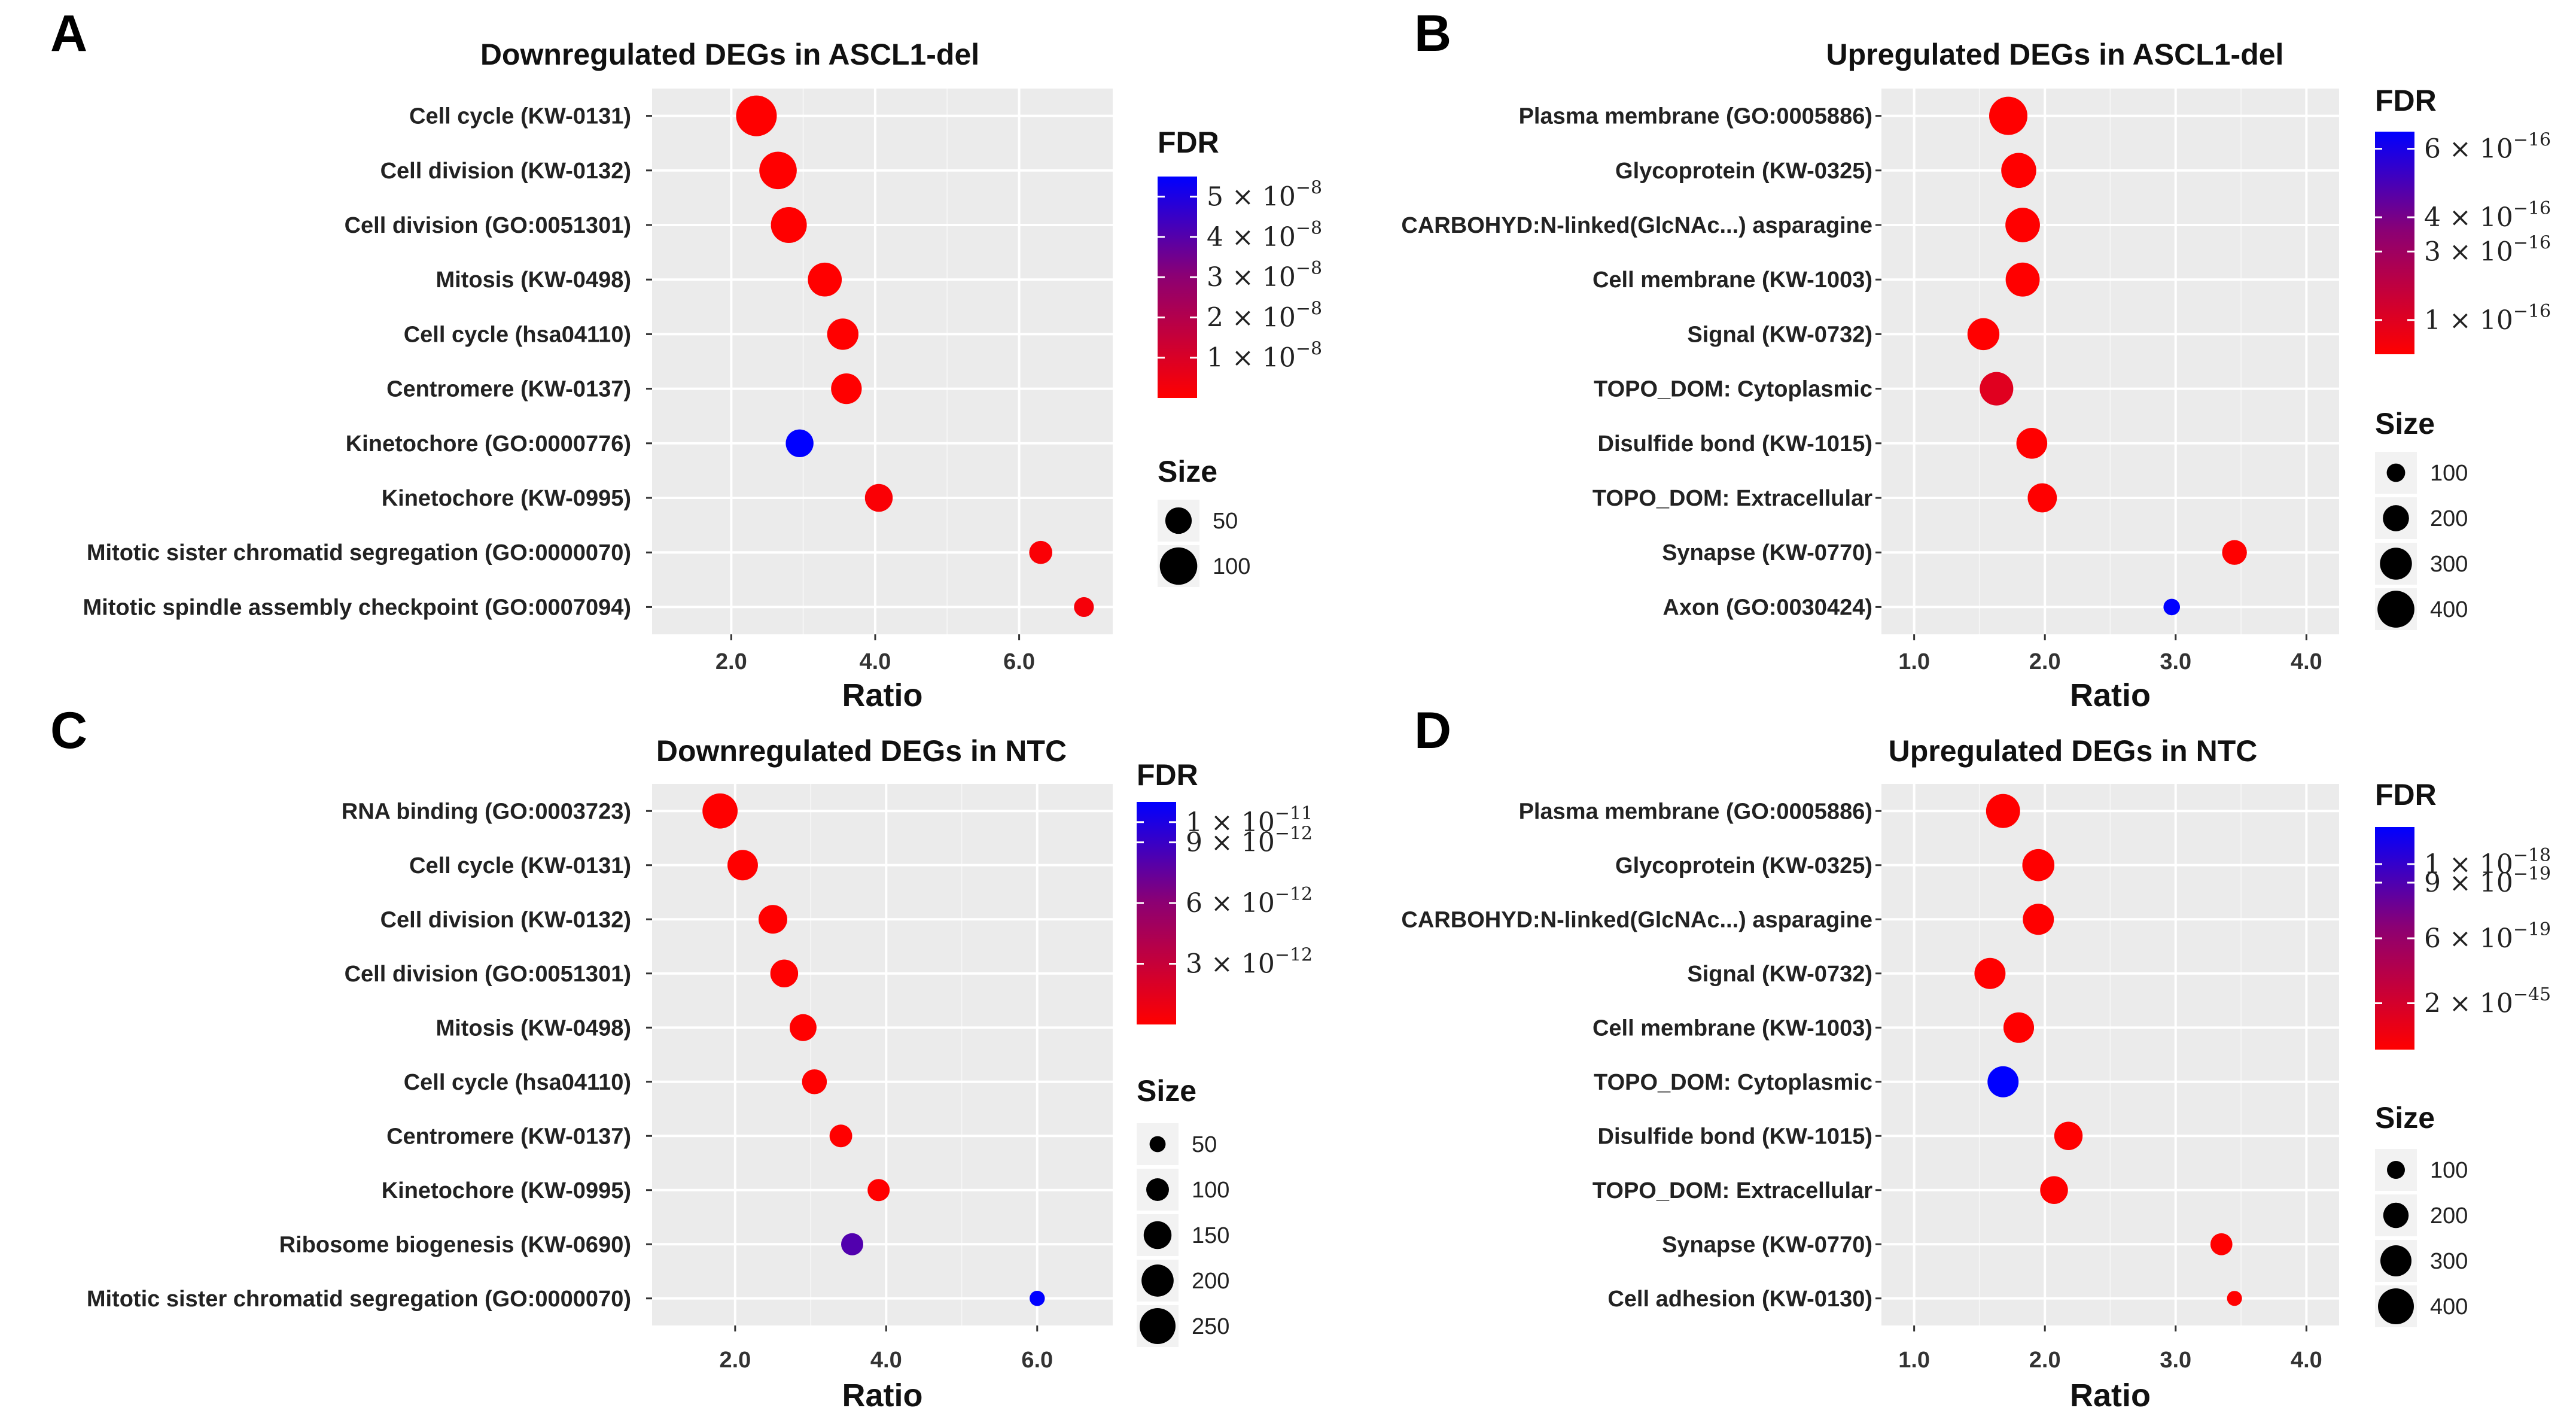  I want to click on tick-mantissa: 4 × 10, so click(1251, 237).